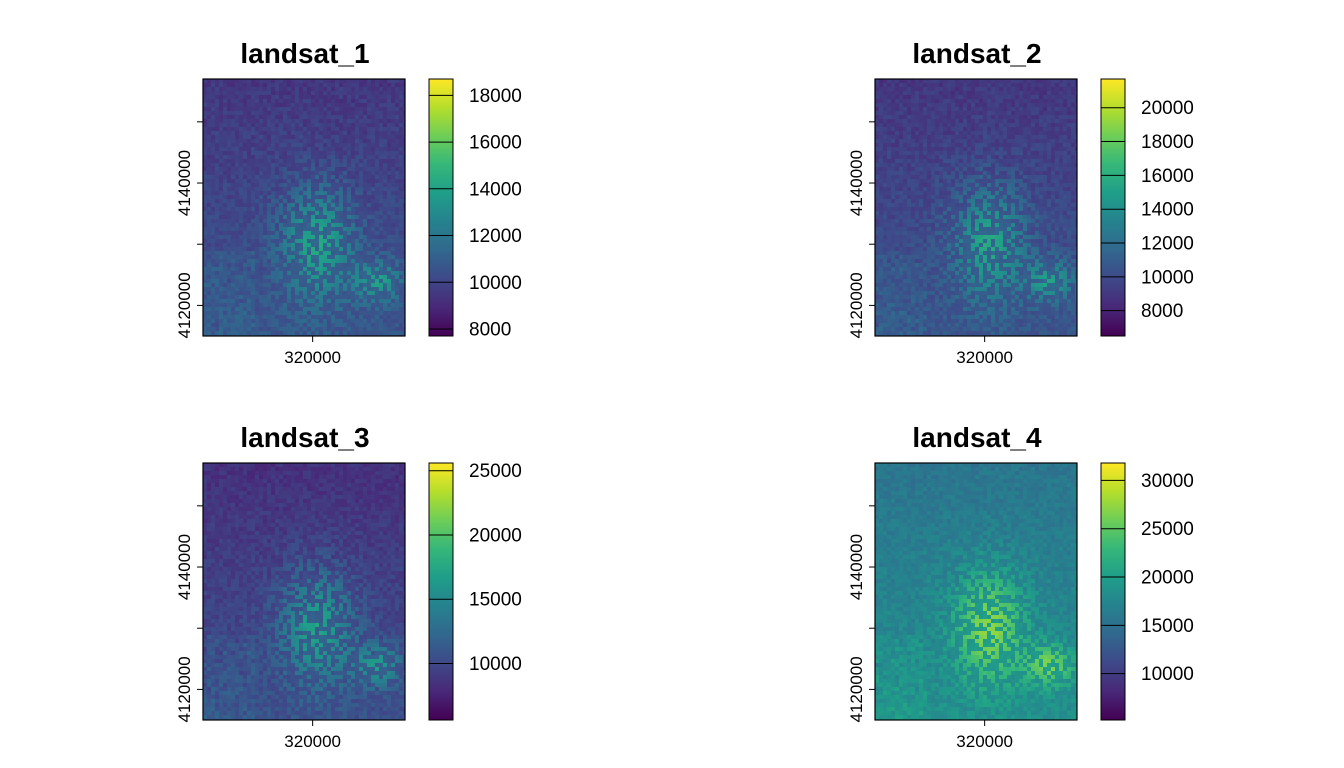  I want to click on colorbar-tick-label: 30000, so click(1167, 481).